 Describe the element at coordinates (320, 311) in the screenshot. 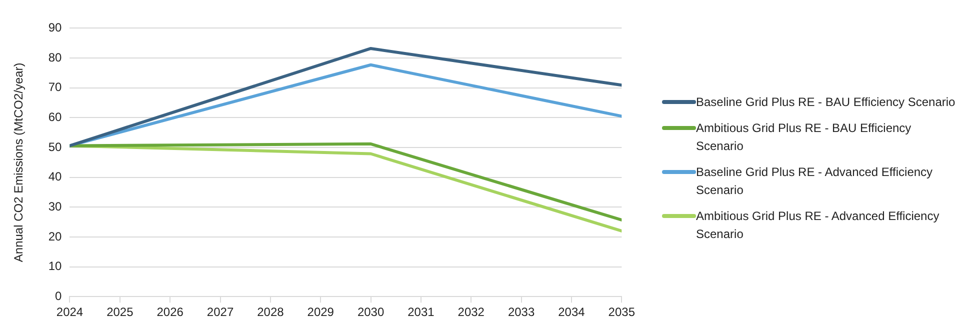

I see `x-tick-label: 2029` at that location.